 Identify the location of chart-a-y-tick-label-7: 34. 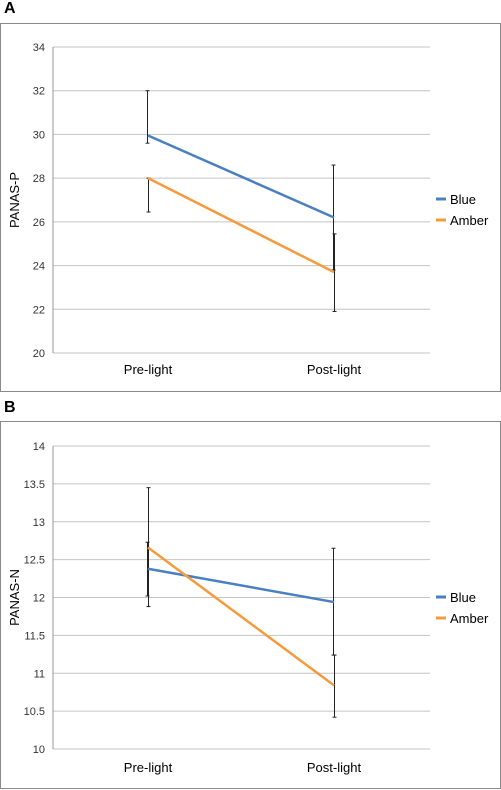
(39, 48).